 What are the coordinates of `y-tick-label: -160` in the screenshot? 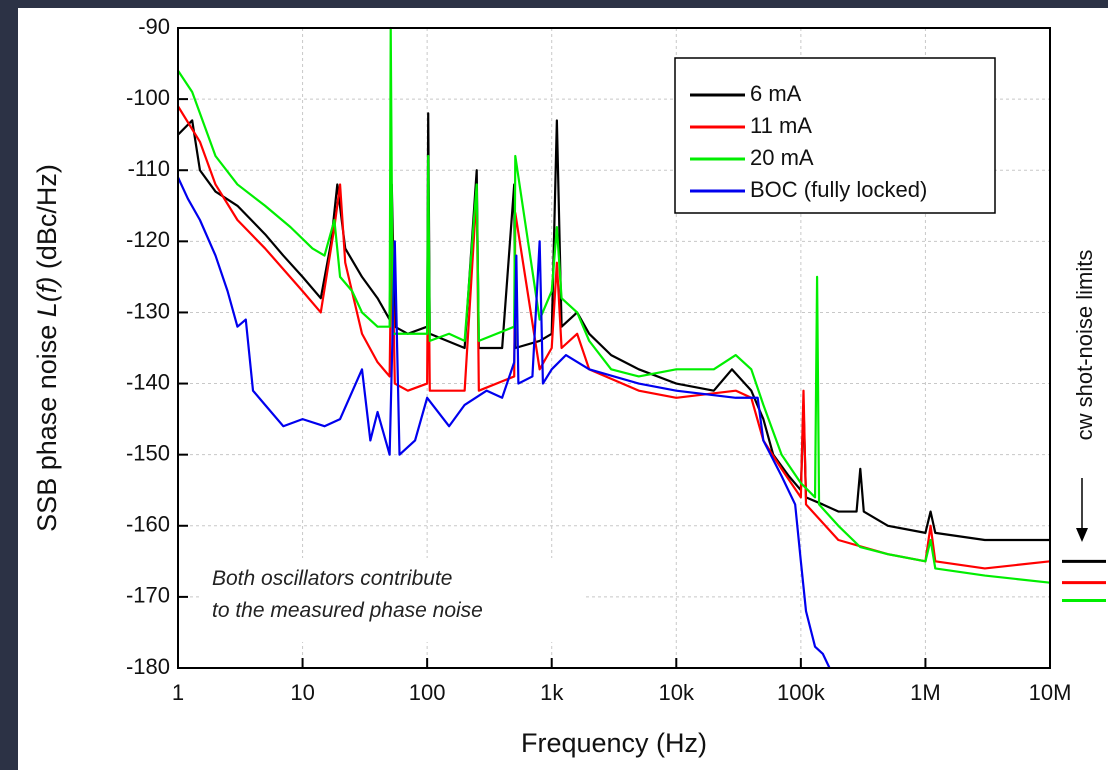 It's located at (148, 524).